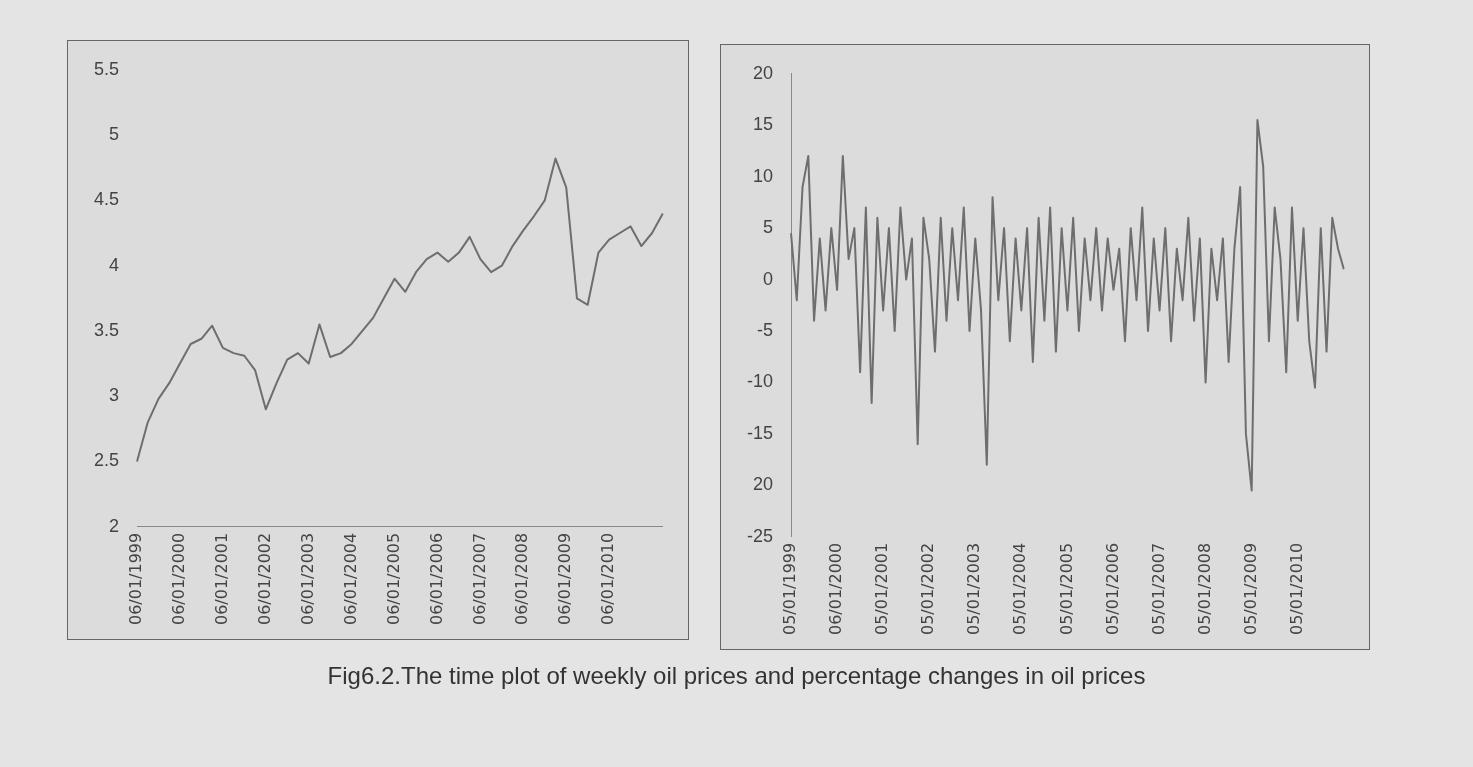 This screenshot has height=767, width=1473. Describe the element at coordinates (565, 578) in the screenshot. I see `x-tick-label: 06/01/2009` at that location.